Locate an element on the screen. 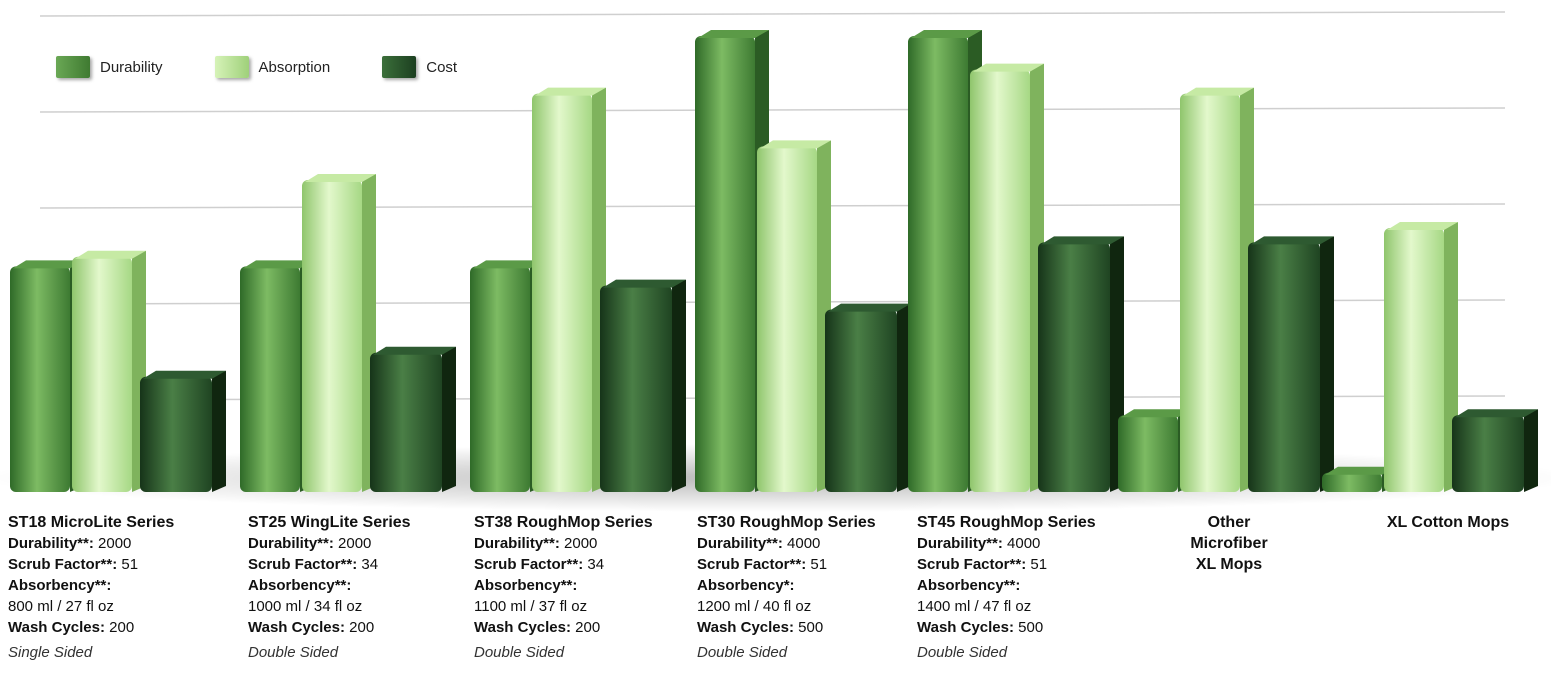 Image resolution: width=1551 pixels, height=686 pixels. legend-item-durability: Durability is located at coordinates (109, 67).